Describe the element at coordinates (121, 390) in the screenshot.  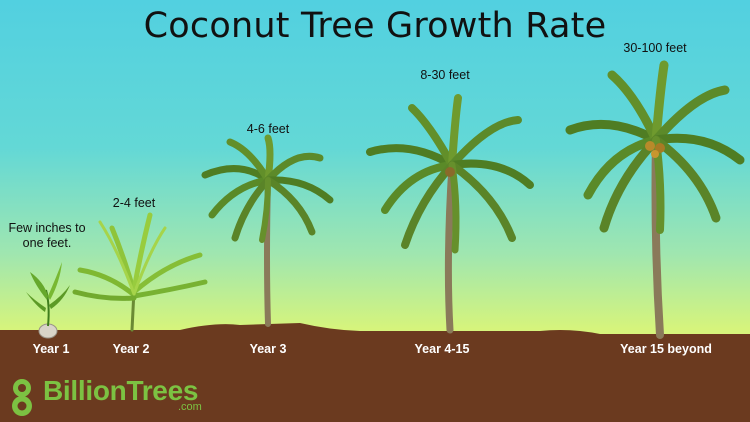
I see `logo-brand: BillionTrees` at that location.